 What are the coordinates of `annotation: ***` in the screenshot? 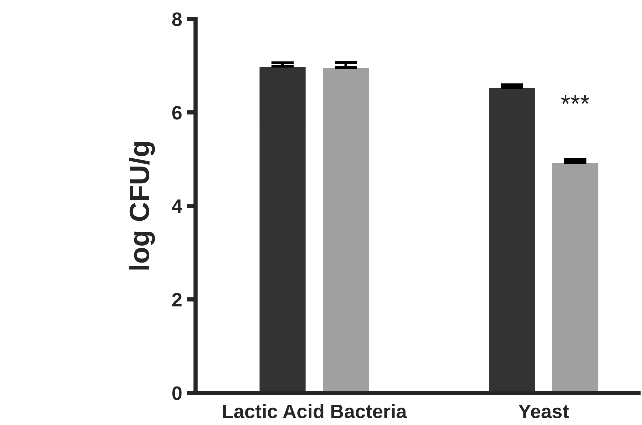 It's located at (575, 99).